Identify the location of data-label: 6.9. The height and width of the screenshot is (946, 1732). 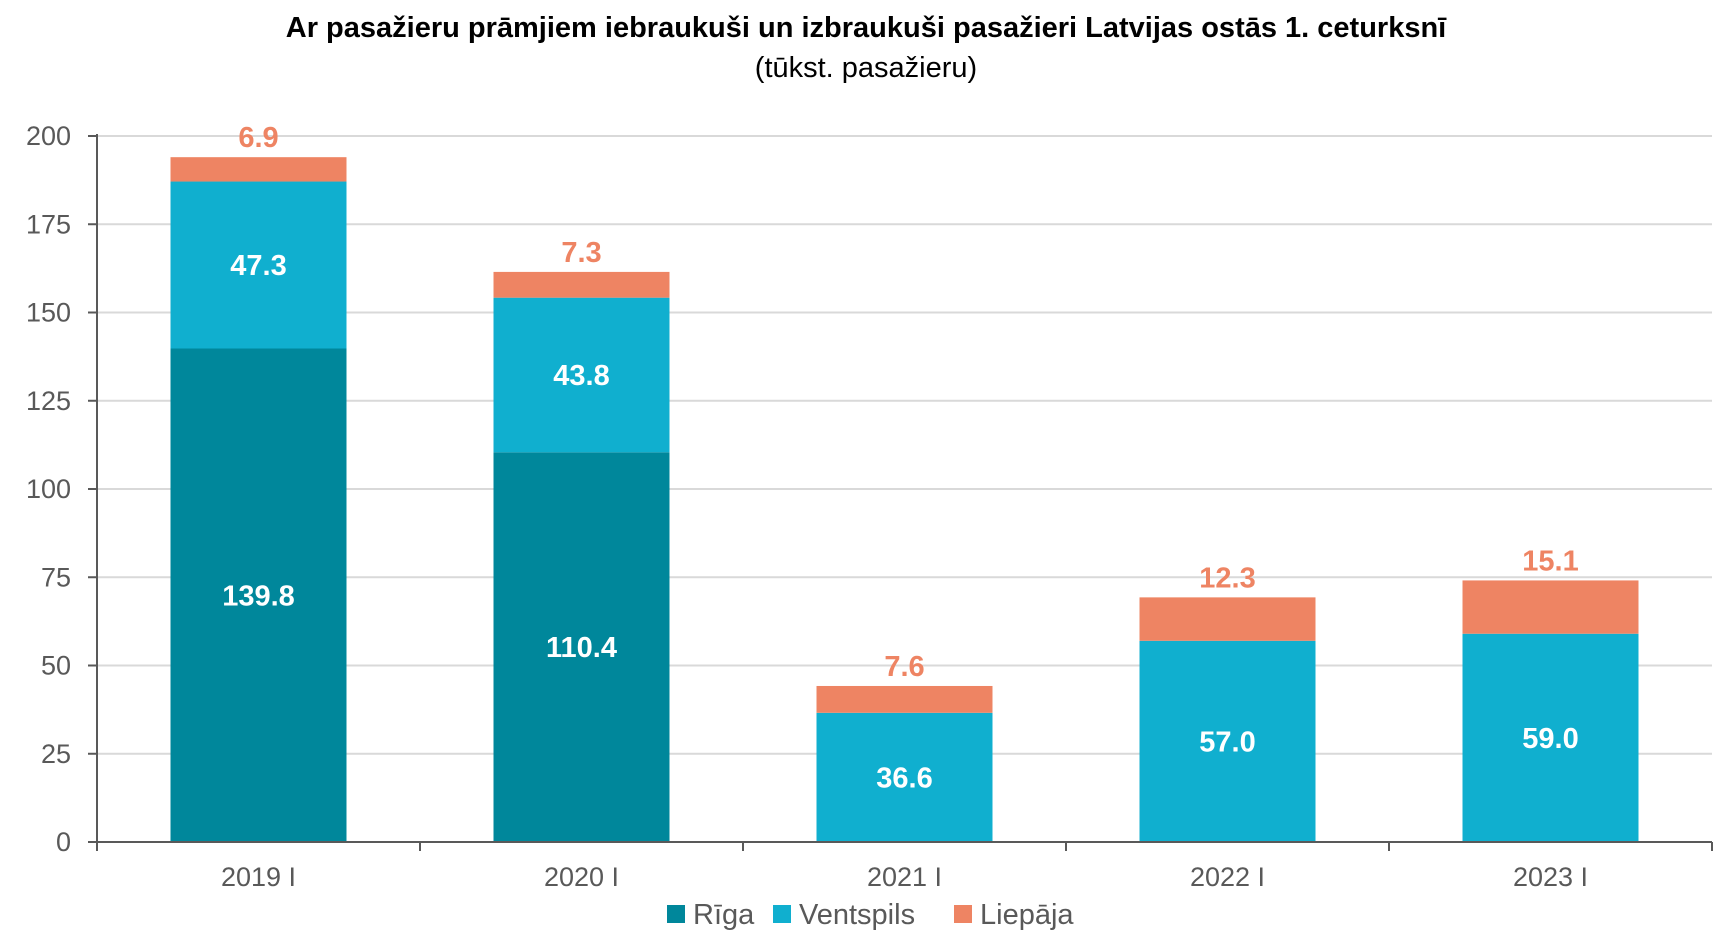
(258, 138).